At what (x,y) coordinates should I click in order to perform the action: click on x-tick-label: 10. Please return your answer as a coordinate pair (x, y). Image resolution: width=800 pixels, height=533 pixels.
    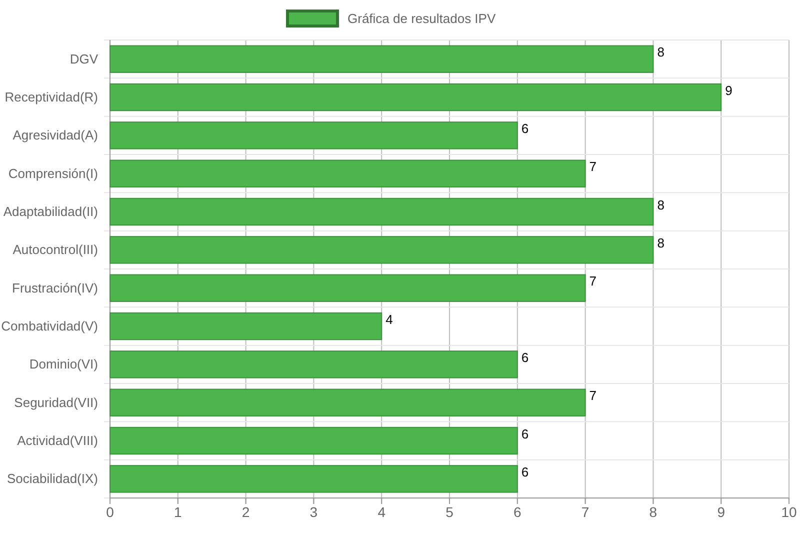
    Looking at the image, I should click on (789, 512).